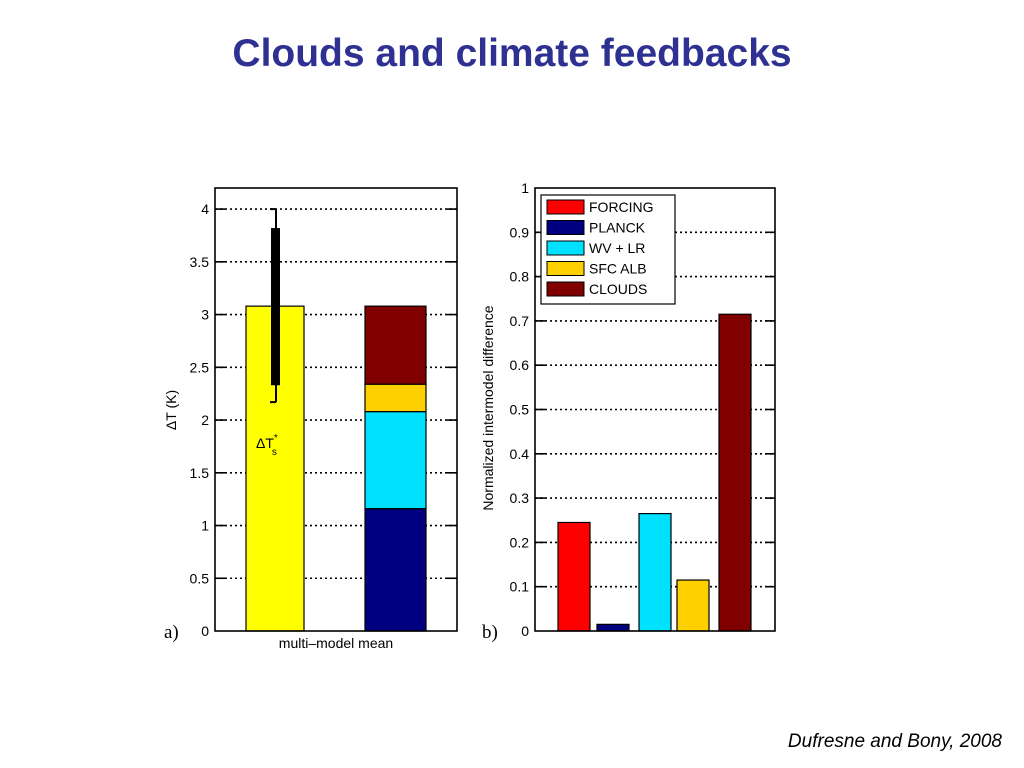  I want to click on y-tick-label: 0.6, so click(520, 365).